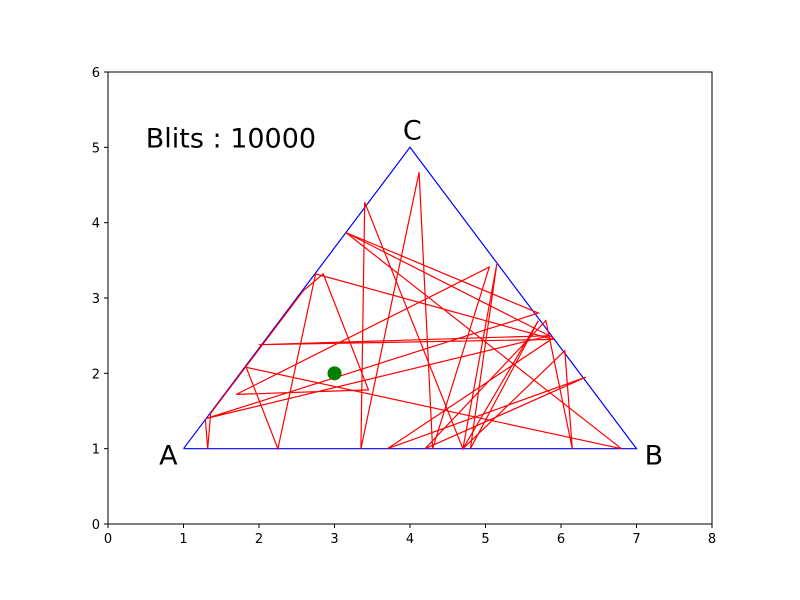 Image resolution: width=800 pixels, height=600 pixels. I want to click on x-tick-label: 8, so click(712, 539).